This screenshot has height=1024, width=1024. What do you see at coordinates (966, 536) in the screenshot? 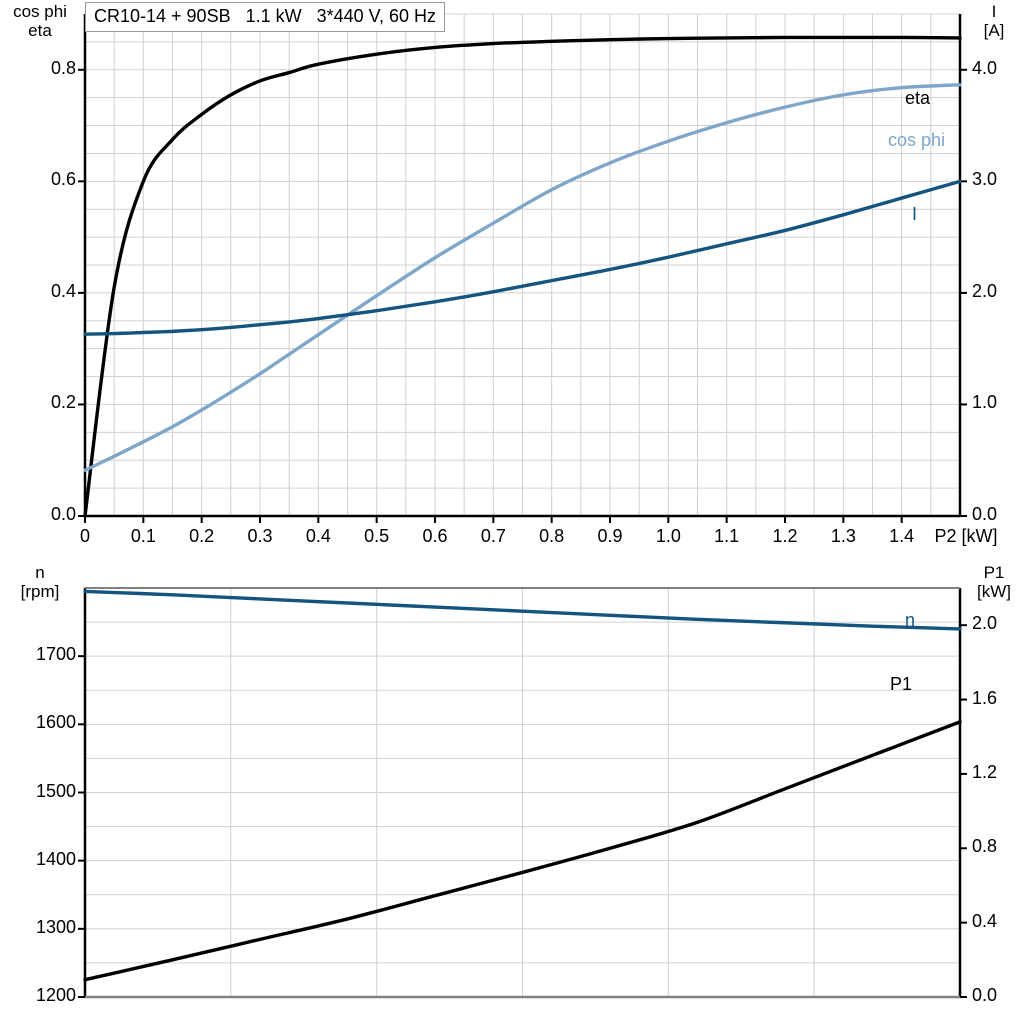
I see `top-x-axis-title: P2 [kW]` at bounding box center [966, 536].